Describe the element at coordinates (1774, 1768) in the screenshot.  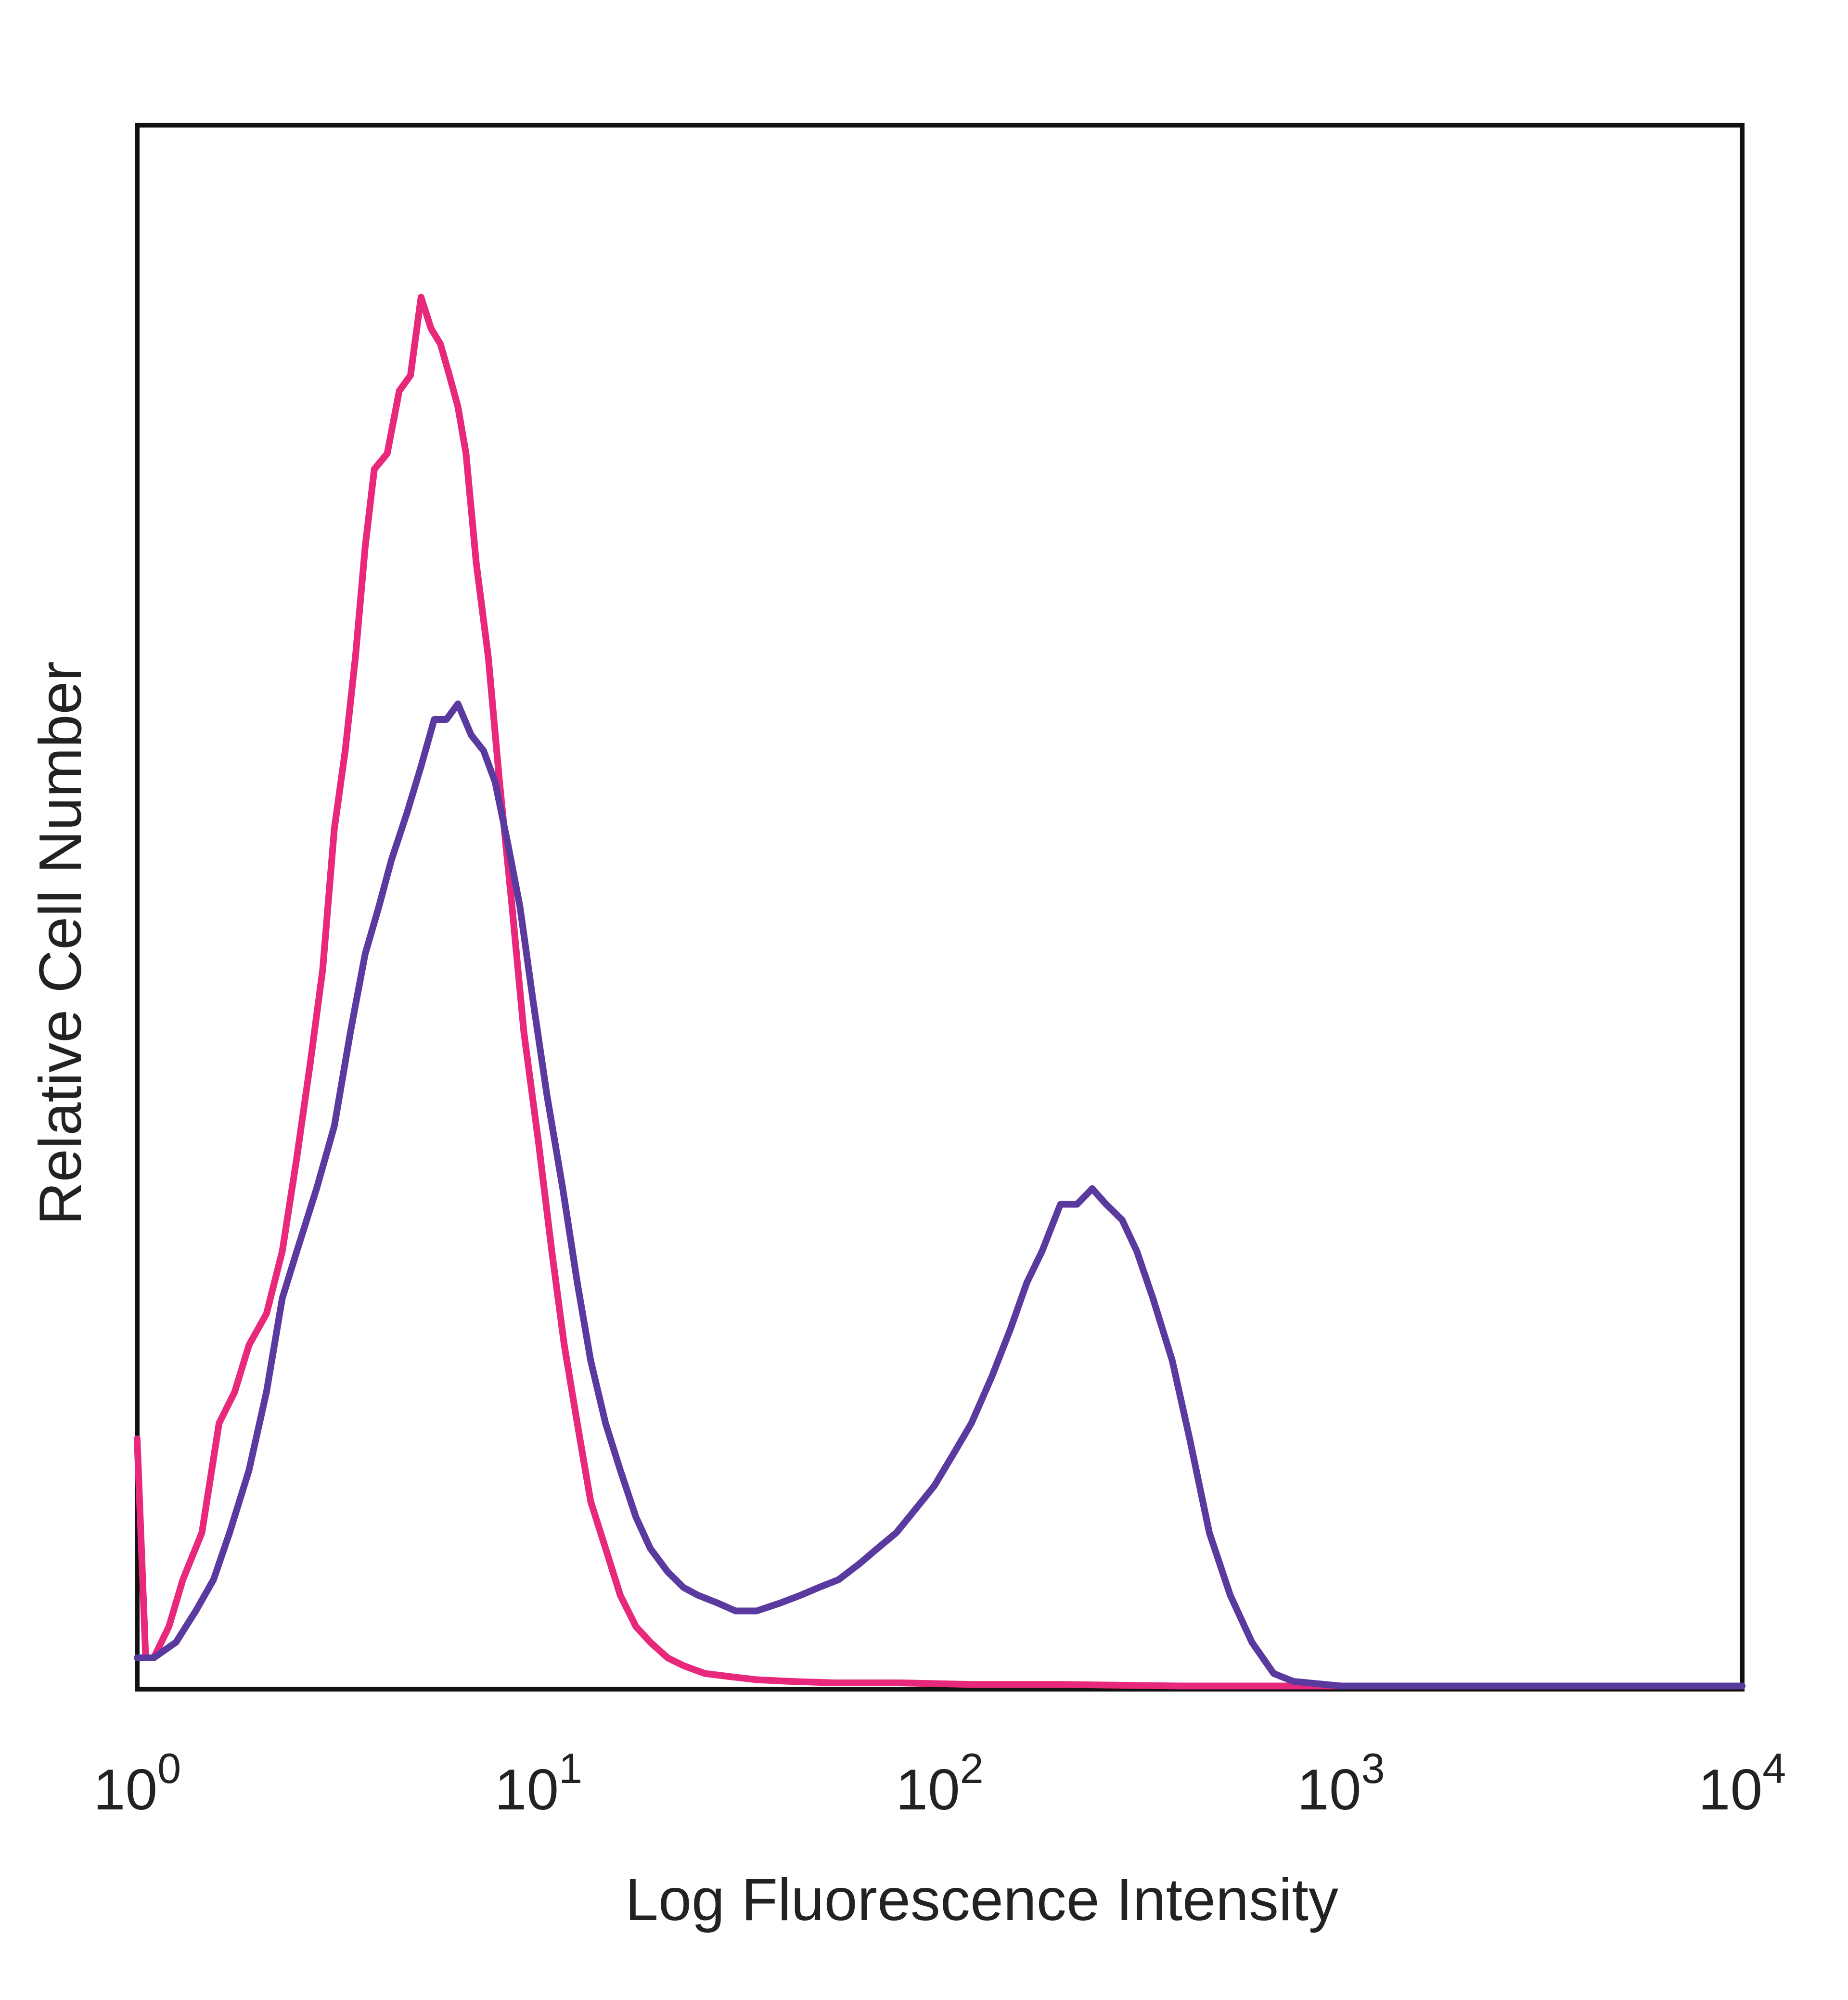
I see `x-tick-exponent: 4` at that location.